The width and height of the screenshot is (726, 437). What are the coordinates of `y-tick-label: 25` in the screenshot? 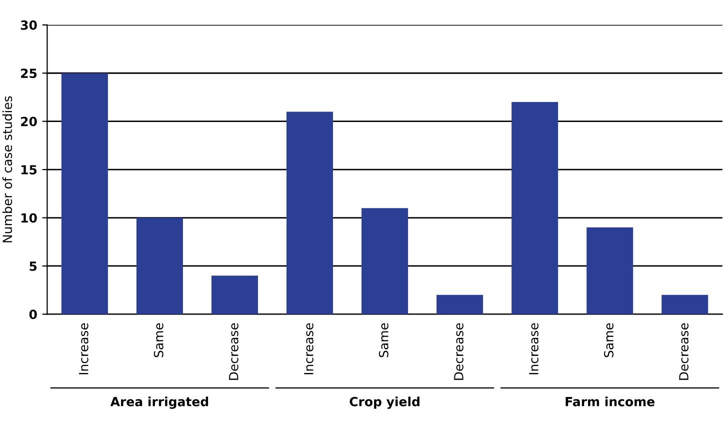 It's located at (29, 73).